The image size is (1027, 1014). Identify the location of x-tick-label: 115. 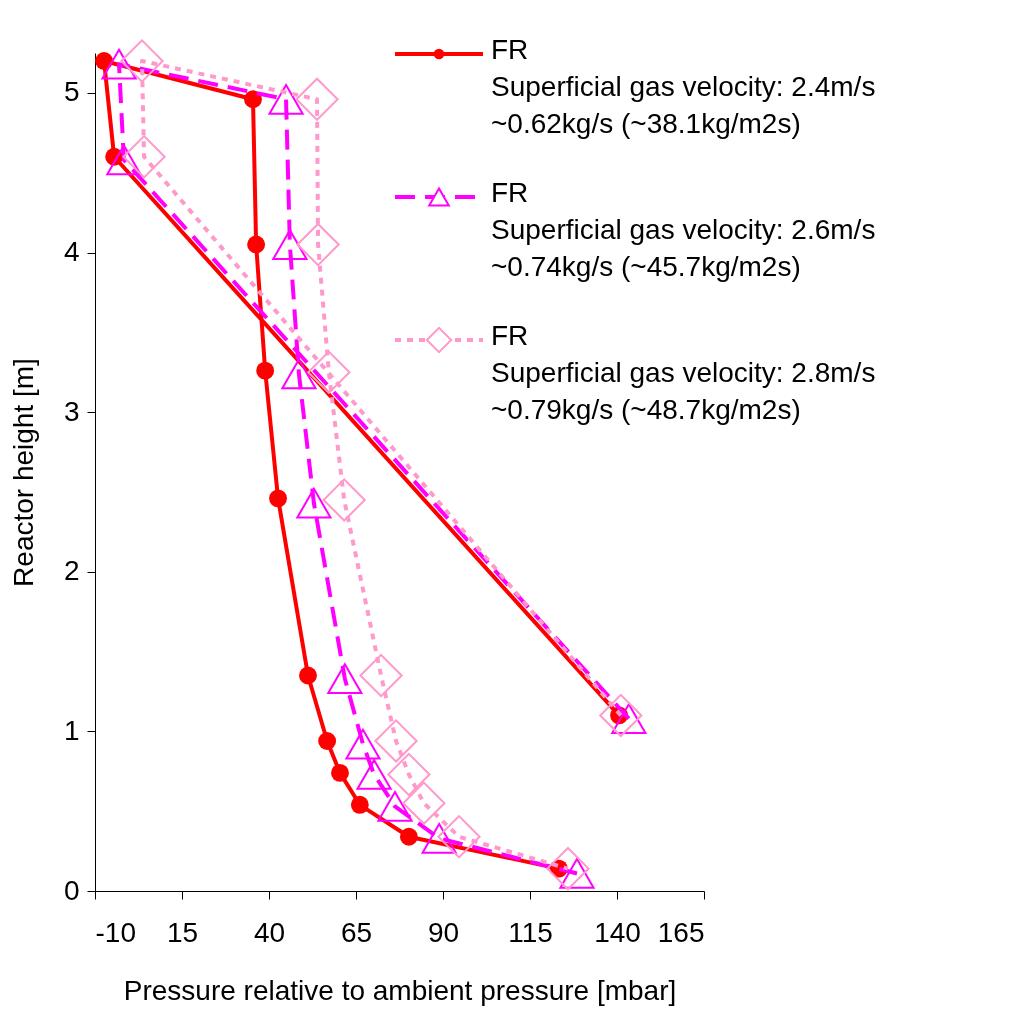
(530, 932).